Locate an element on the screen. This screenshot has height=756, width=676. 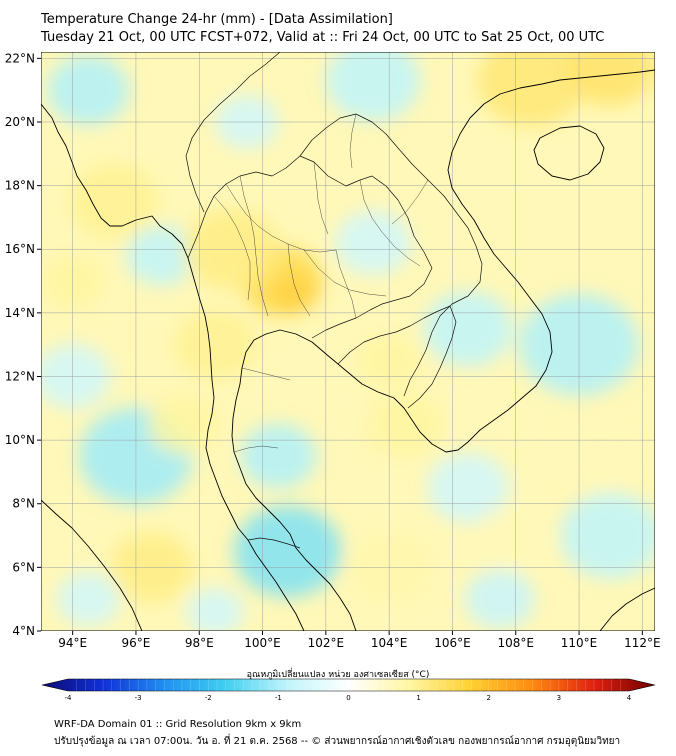
colorbar-tick-label: 1 is located at coordinates (418, 698).